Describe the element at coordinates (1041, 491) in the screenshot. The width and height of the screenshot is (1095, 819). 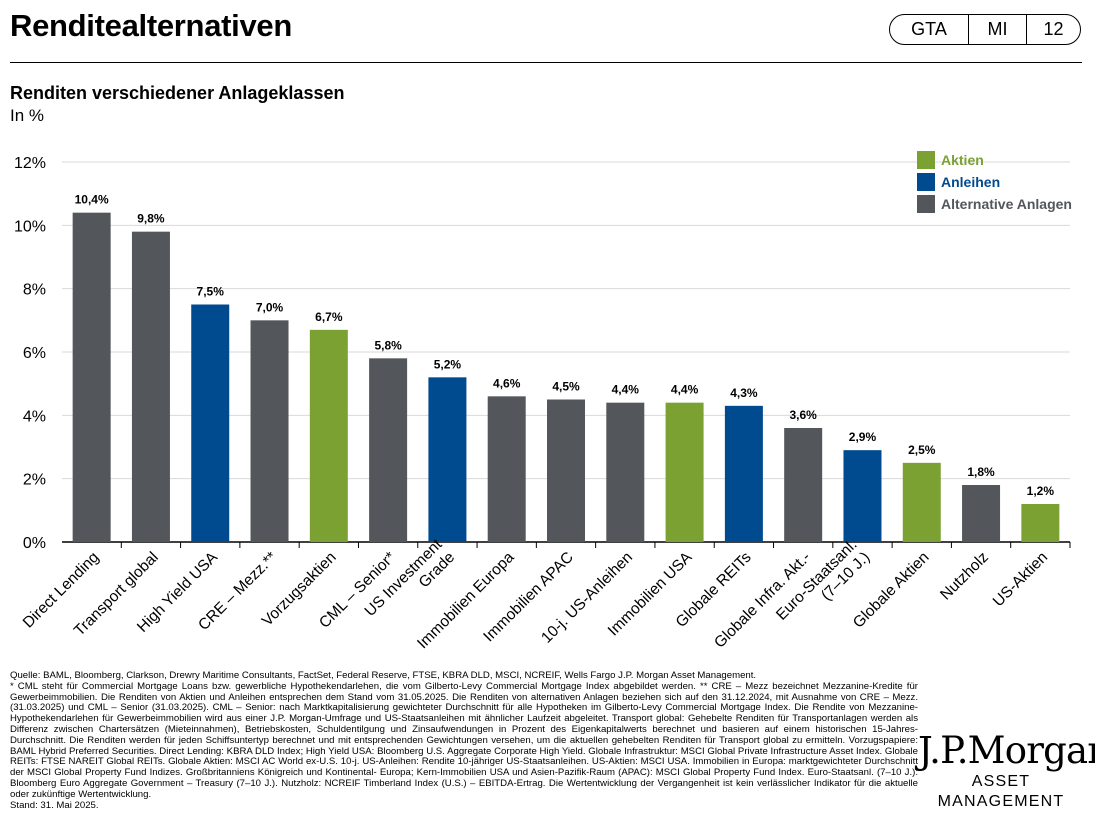
I see `bar-value-label: 1,2%` at that location.